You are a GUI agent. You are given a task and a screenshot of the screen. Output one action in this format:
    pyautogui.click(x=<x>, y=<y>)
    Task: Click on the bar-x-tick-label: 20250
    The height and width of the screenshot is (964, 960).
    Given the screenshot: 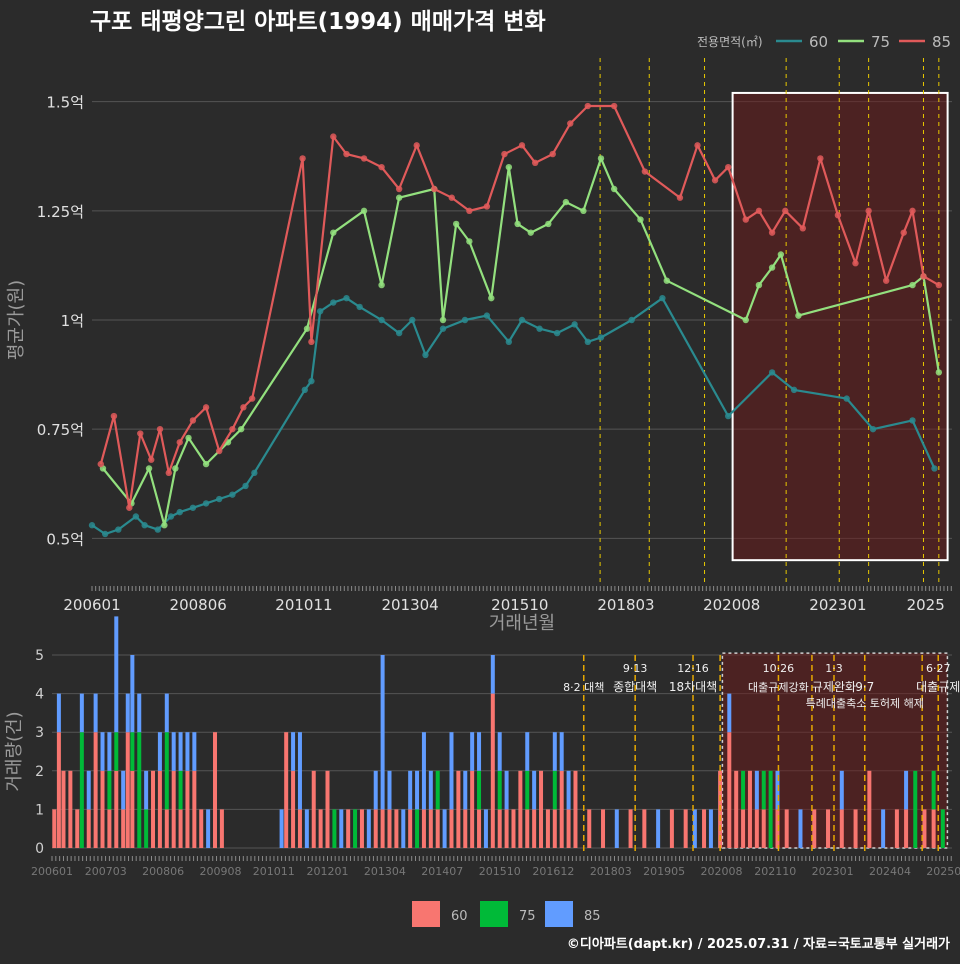 What is the action you would take?
    pyautogui.click(x=943, y=871)
    